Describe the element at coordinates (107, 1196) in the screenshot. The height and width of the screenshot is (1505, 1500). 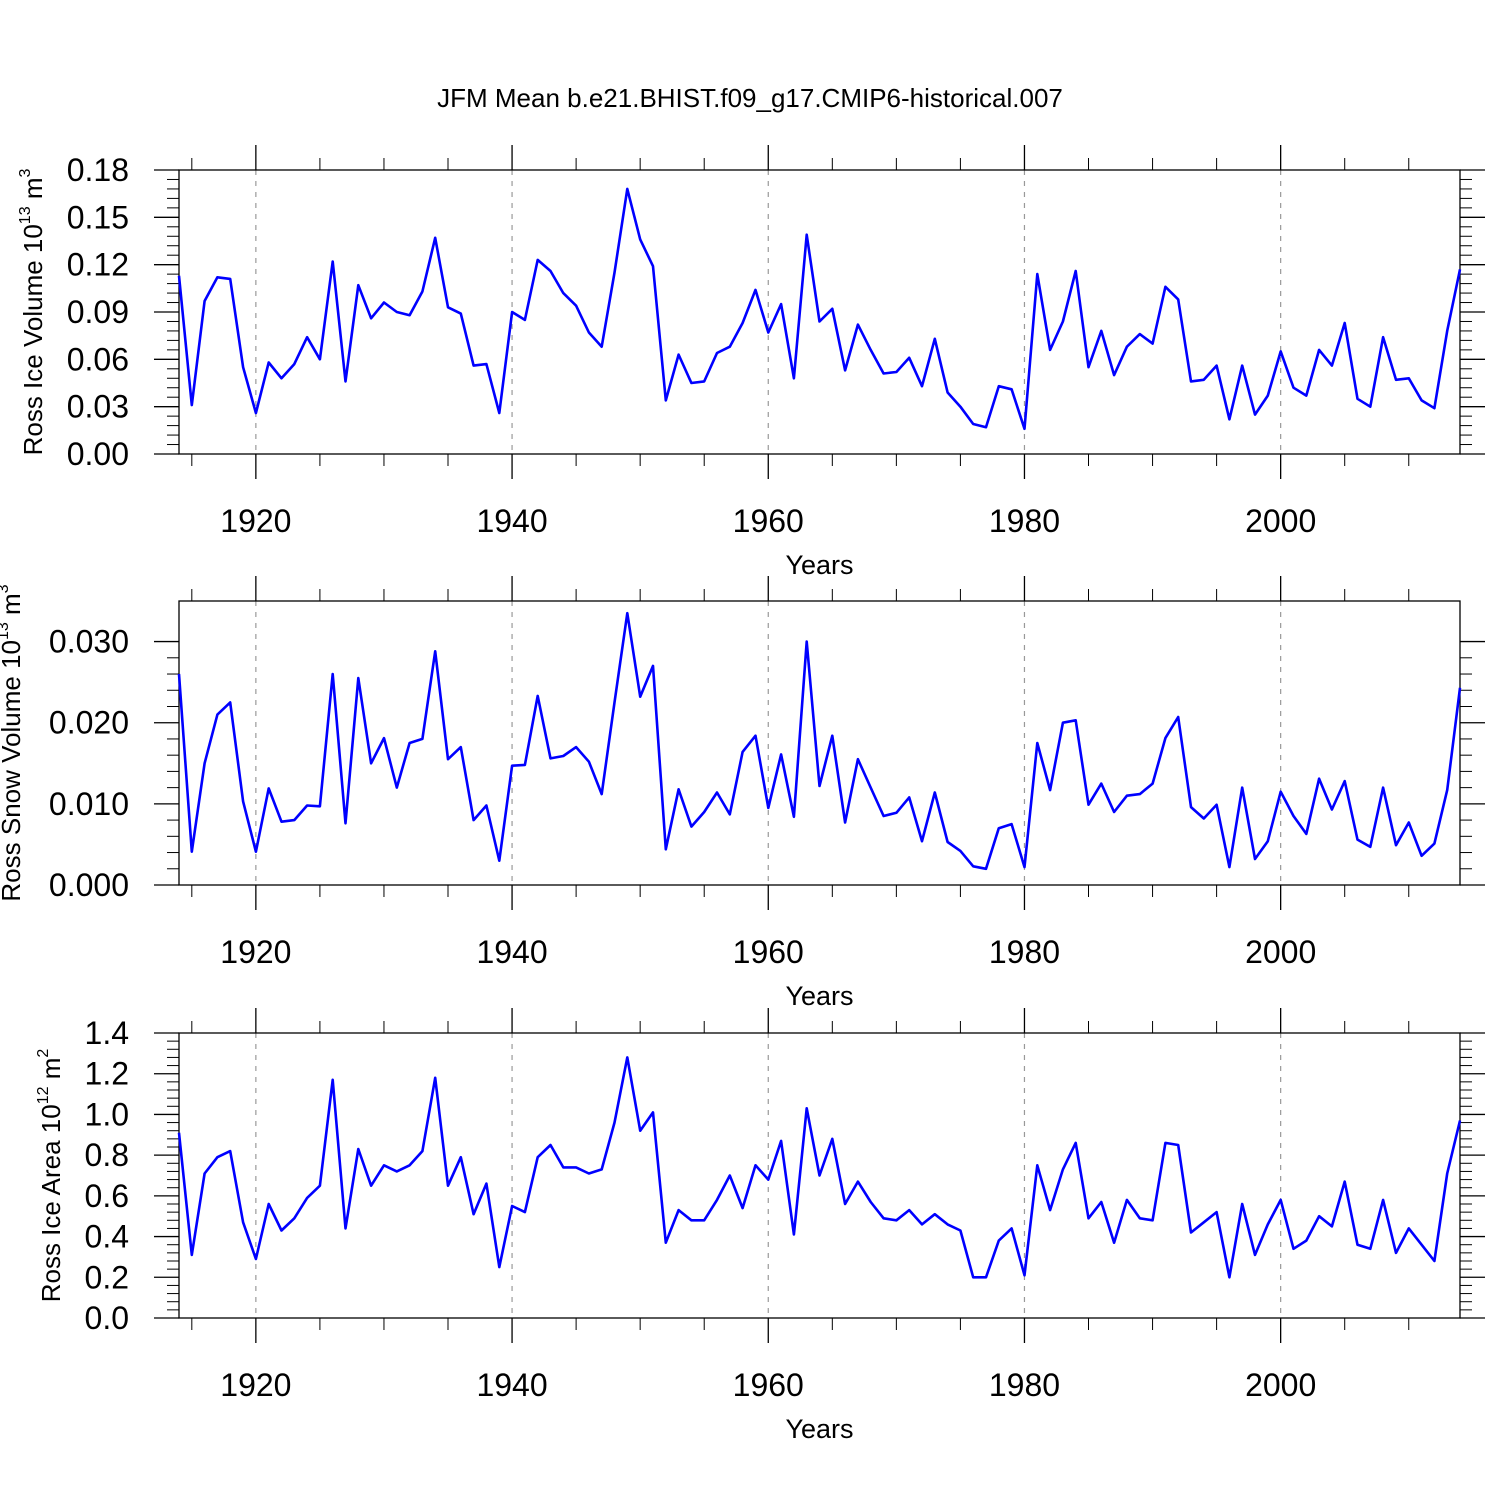
I see `y-tick-label: 0.6` at that location.